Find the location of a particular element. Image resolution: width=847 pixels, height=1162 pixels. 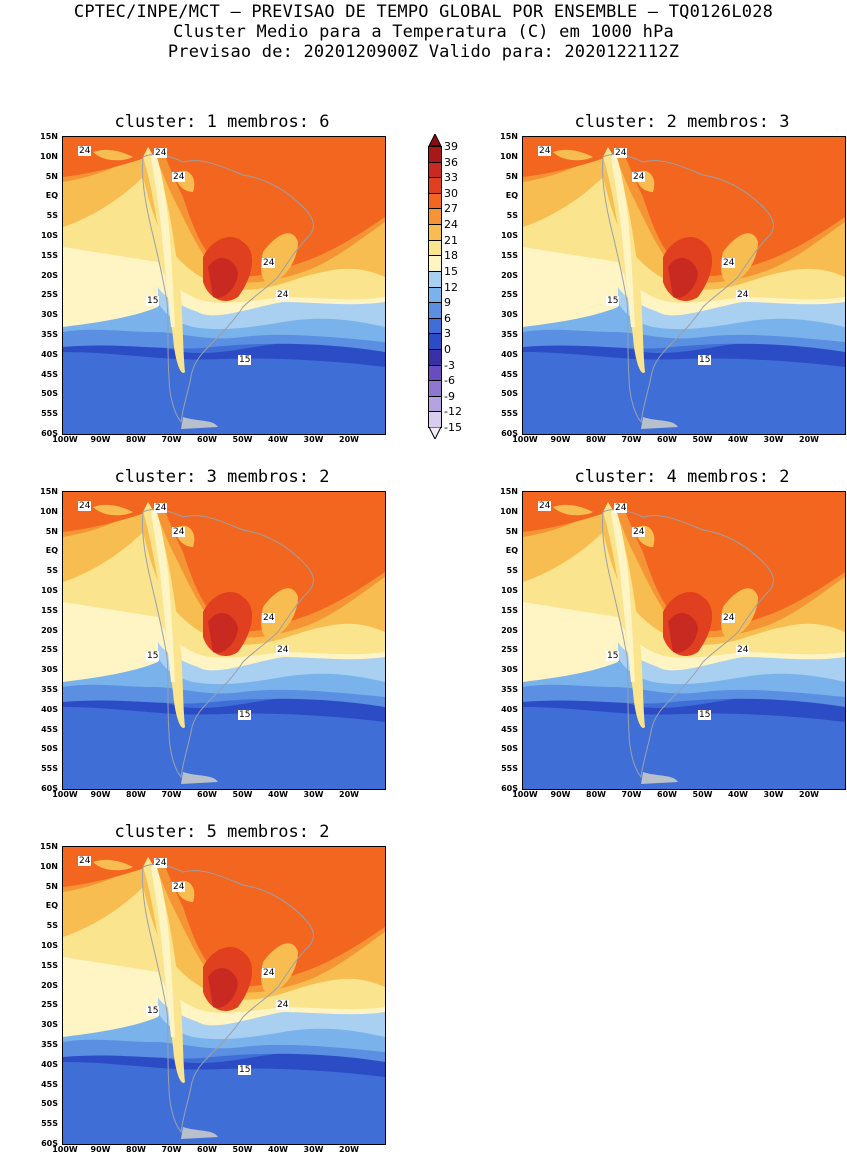

lat-tick-label: 5S is located at coordinates (512, 571).